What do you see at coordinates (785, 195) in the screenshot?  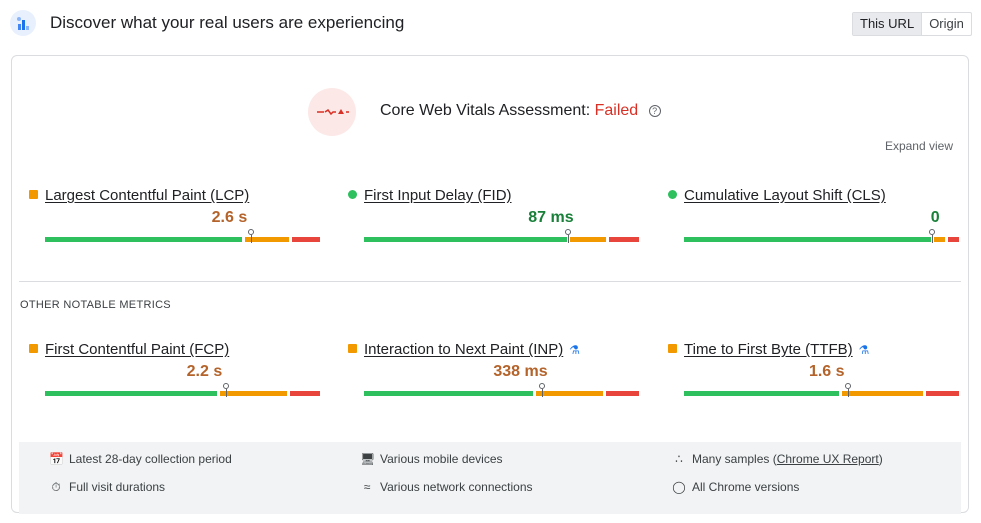 I see `metric-name-link: Cumulative Layout Shift (CLS)` at bounding box center [785, 195].